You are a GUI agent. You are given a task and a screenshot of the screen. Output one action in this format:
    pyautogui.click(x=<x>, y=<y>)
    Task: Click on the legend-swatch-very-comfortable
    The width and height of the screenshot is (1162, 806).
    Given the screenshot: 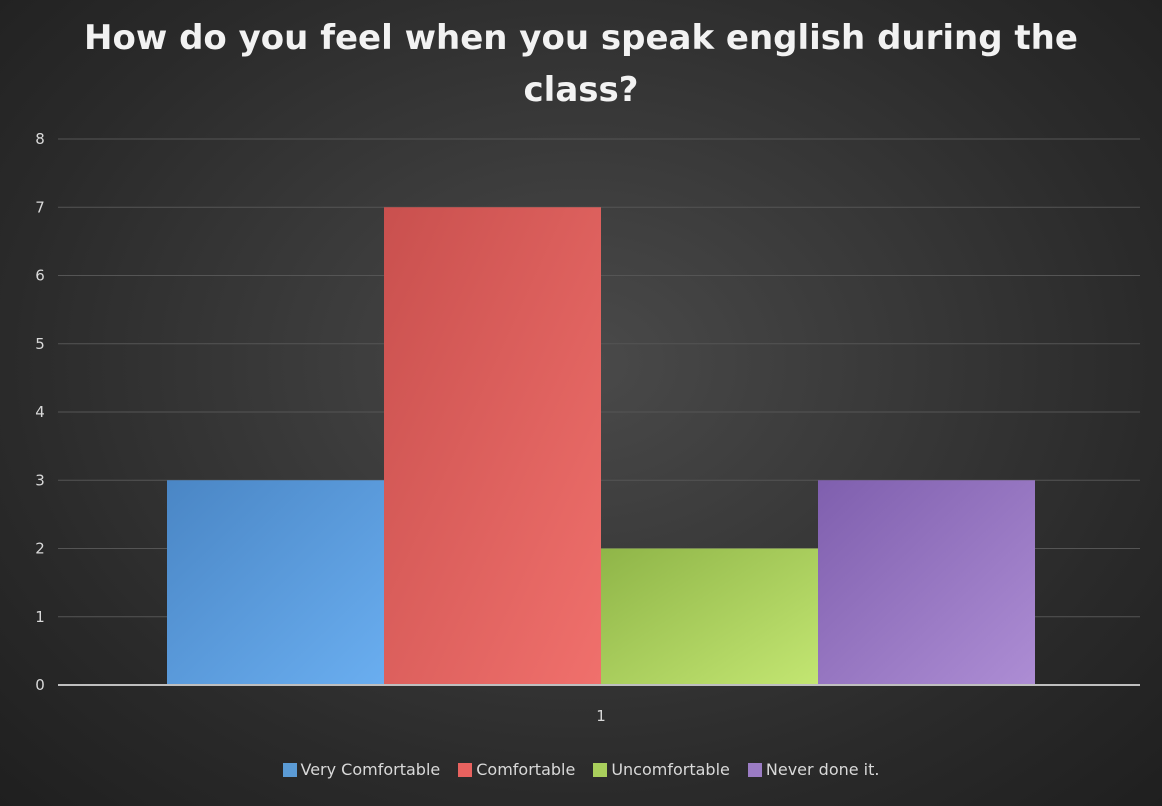 What is the action you would take?
    pyautogui.click(x=289, y=769)
    